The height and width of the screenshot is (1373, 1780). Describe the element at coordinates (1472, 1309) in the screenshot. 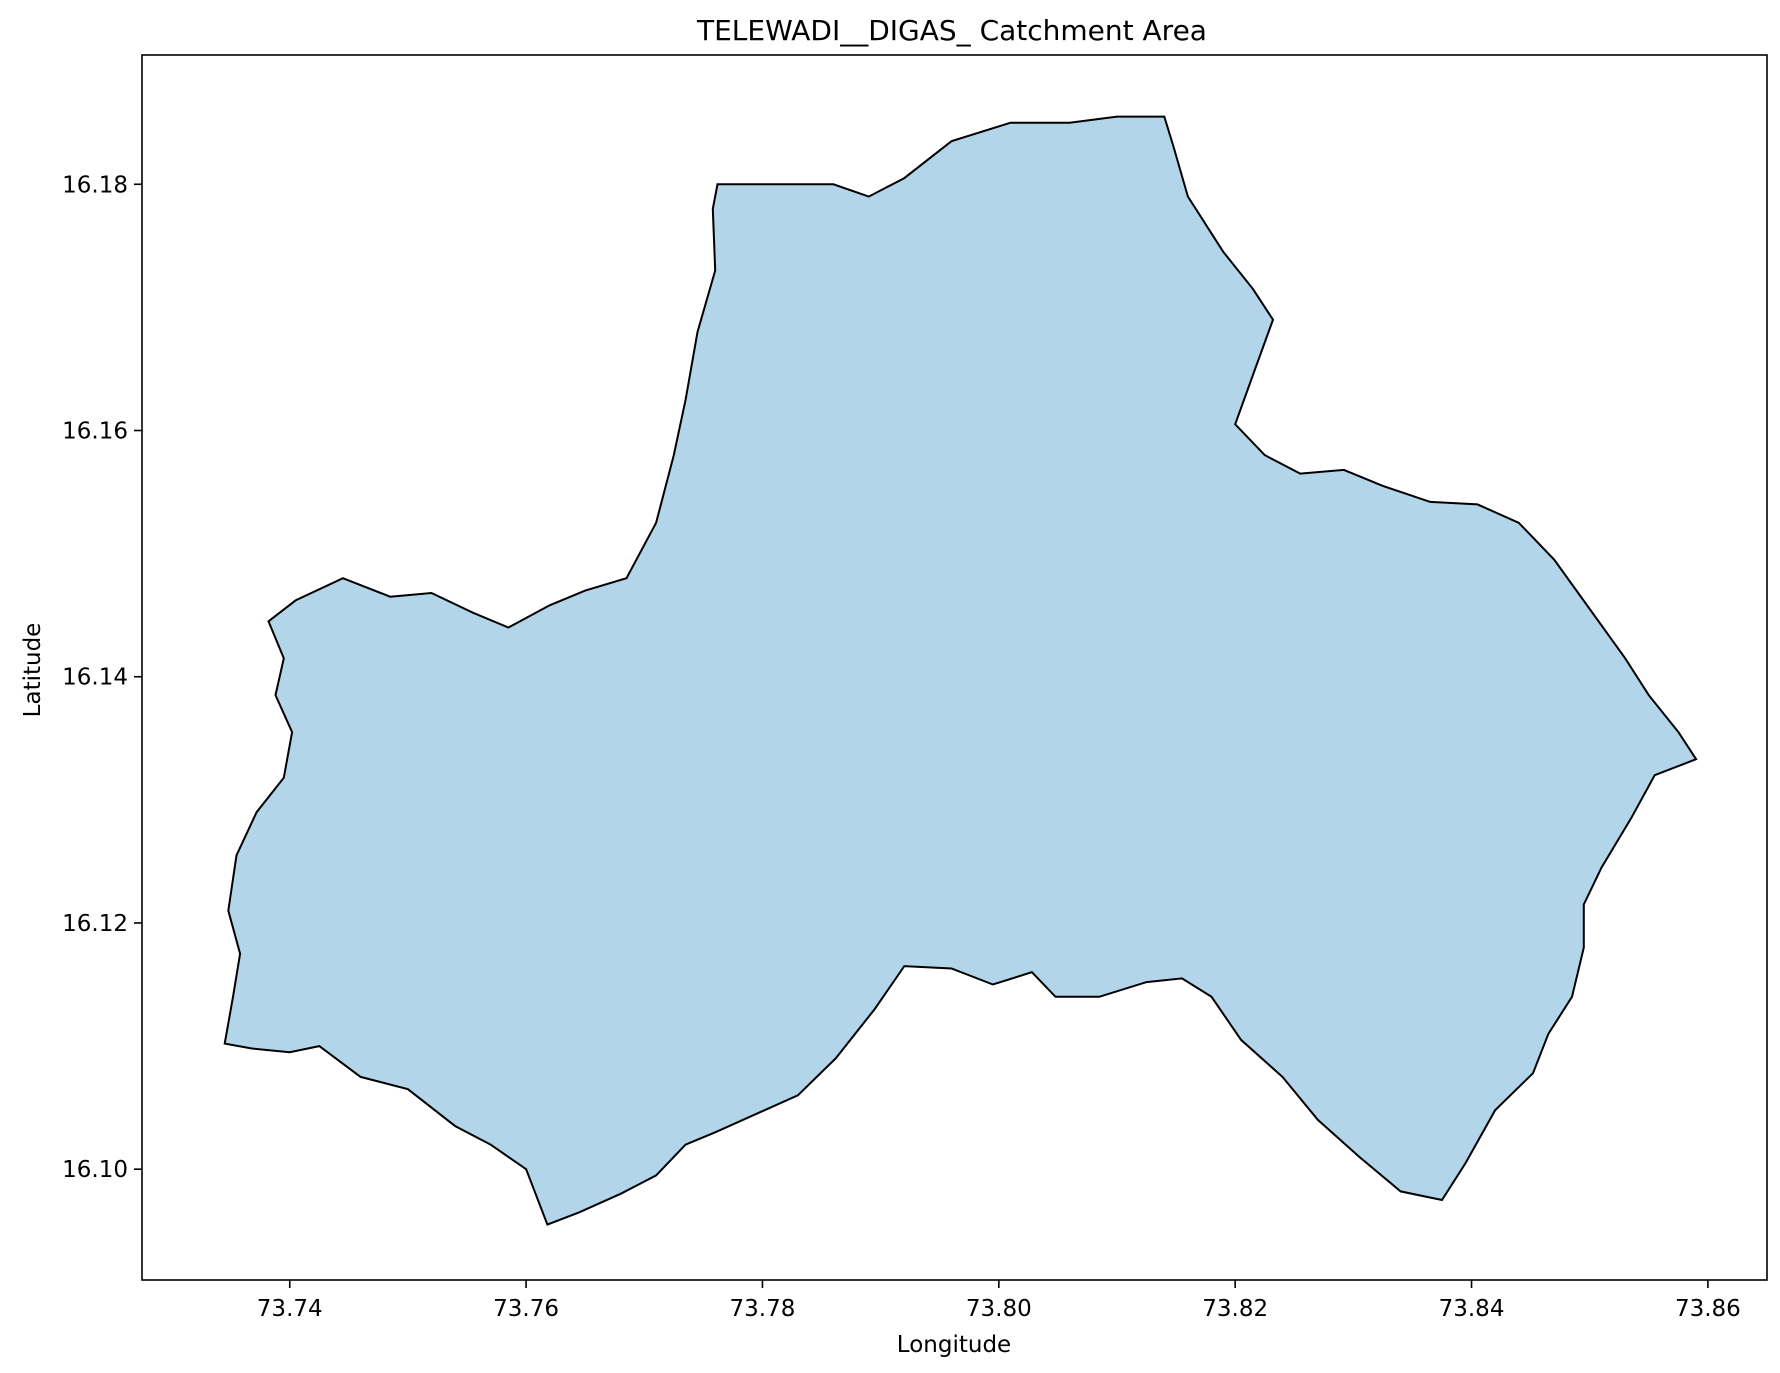

I see `x-tick-label: 73.84` at that location.